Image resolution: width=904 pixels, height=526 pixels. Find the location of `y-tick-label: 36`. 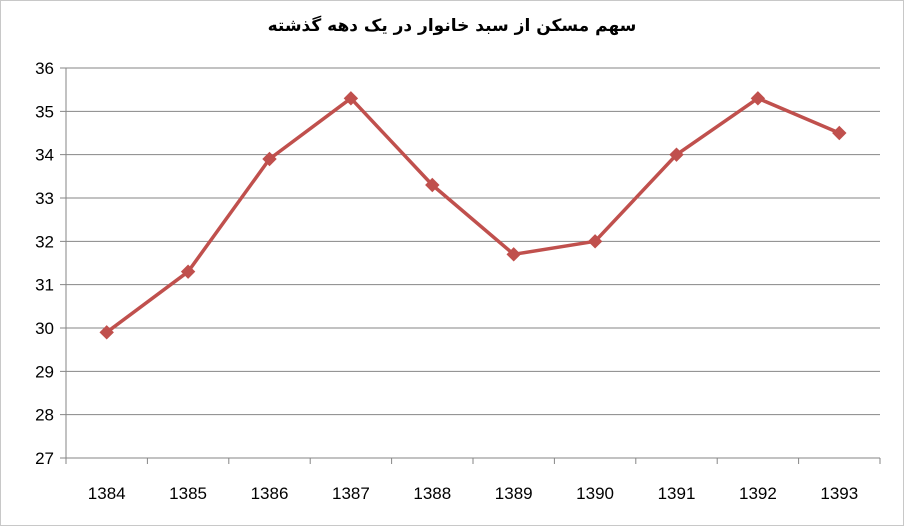

y-tick-label: 36 is located at coordinates (44, 68).